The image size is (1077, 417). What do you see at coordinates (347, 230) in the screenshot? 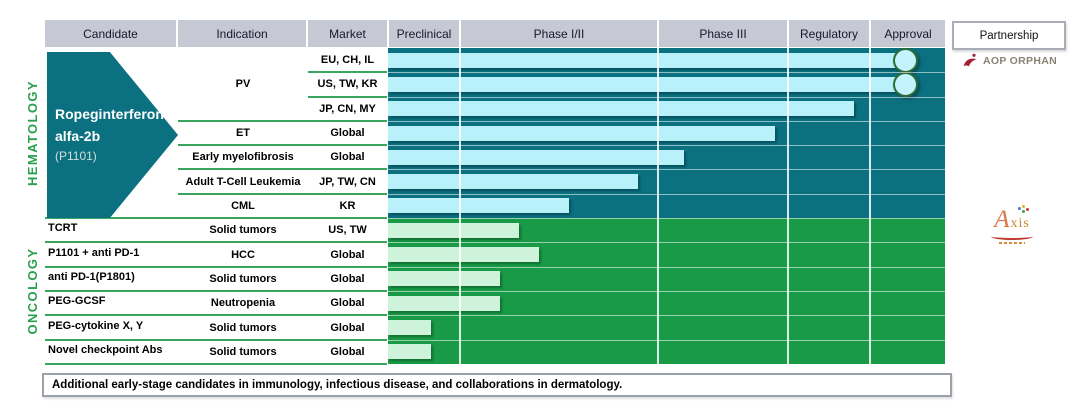
I see `market-cell: US, TW` at bounding box center [347, 230].